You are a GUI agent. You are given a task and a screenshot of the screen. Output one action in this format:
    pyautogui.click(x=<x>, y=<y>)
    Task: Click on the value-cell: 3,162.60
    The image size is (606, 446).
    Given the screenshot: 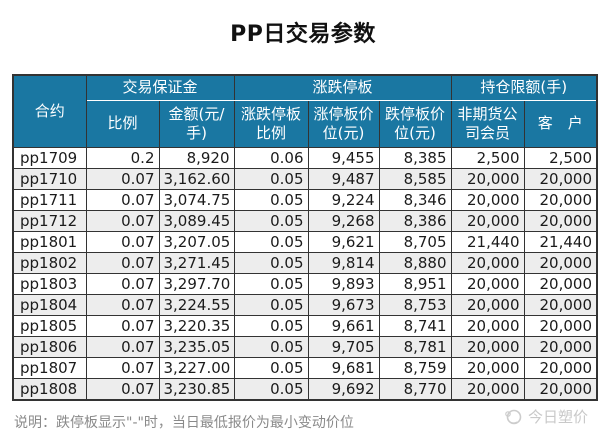 What is the action you would take?
    pyautogui.click(x=196, y=179)
    